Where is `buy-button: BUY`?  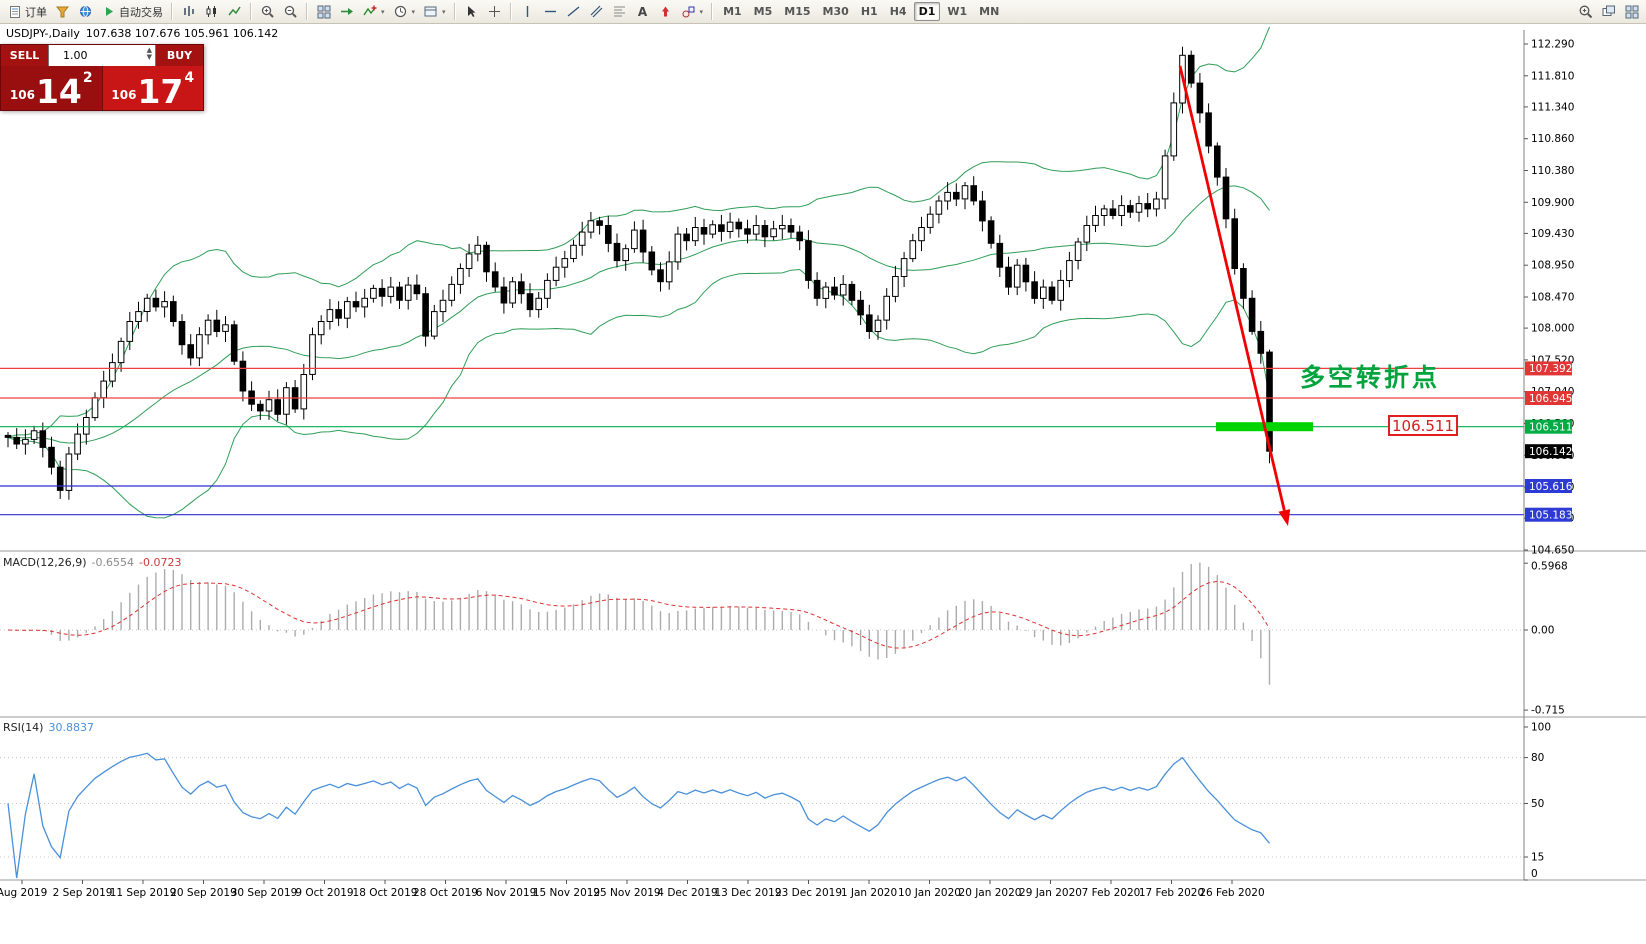
buy-button: BUY is located at coordinates (179, 55).